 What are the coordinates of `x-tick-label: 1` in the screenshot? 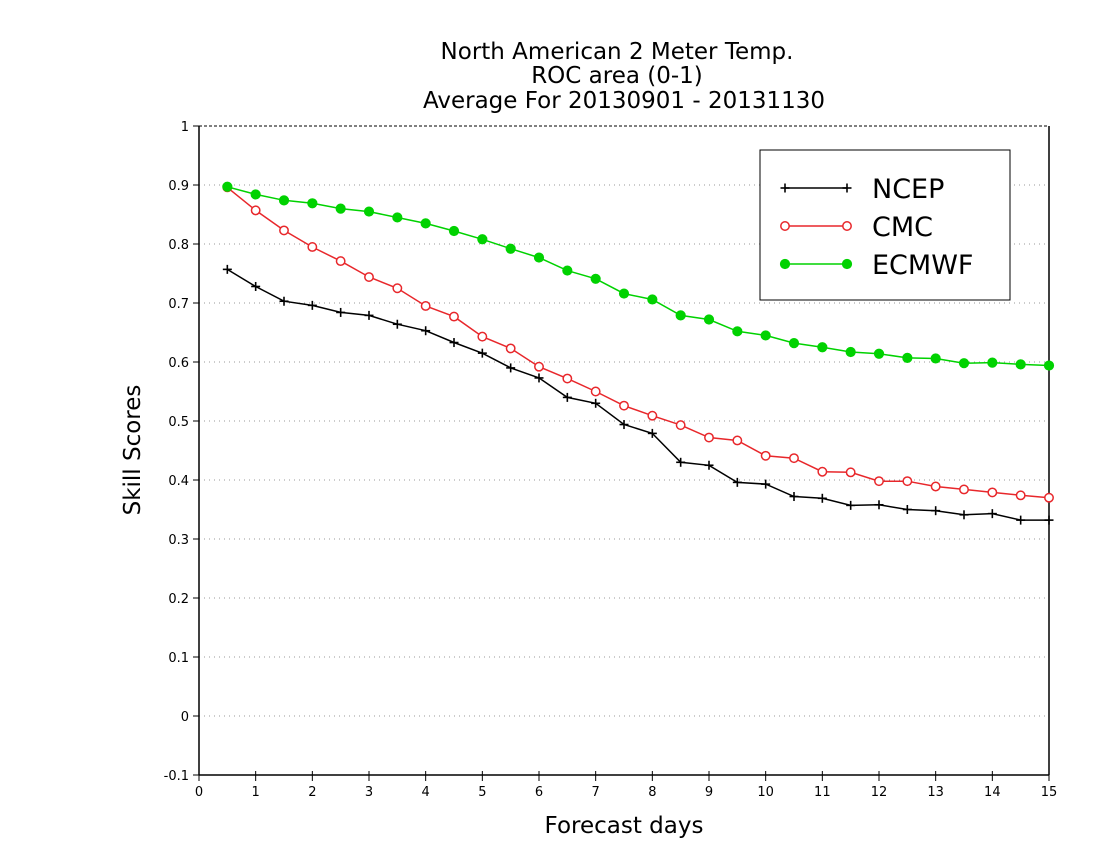 It's located at (256, 792).